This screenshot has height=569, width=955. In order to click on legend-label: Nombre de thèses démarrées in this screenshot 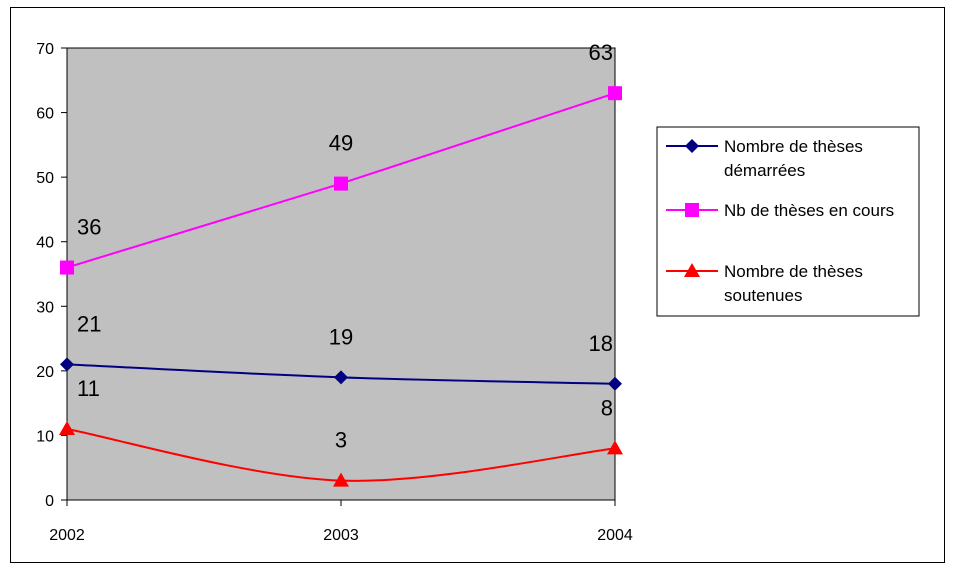, I will do `click(793, 158)`.